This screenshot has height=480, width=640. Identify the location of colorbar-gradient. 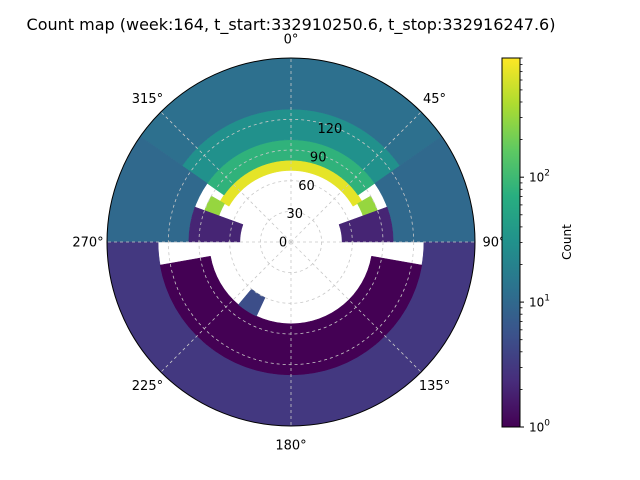
(511, 242).